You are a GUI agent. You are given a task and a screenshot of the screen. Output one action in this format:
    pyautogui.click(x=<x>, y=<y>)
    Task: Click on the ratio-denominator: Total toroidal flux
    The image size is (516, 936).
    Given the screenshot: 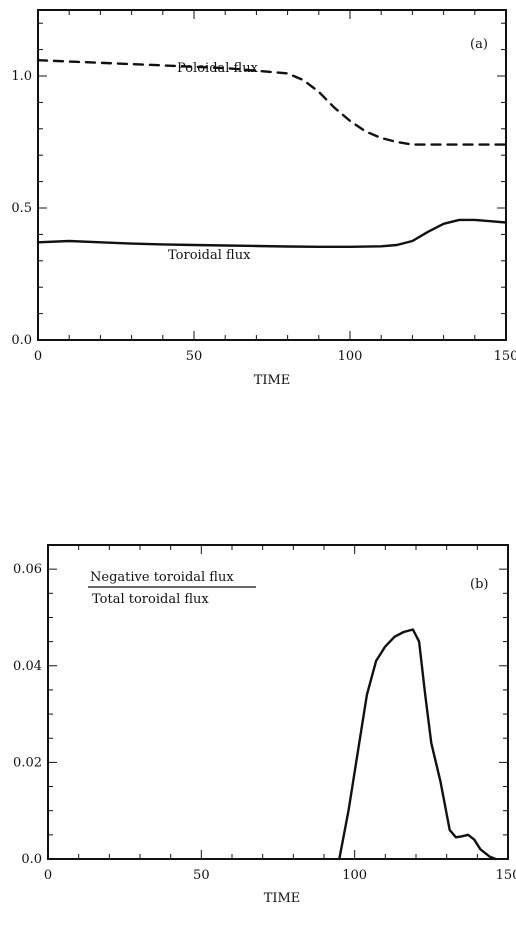 What is the action you would take?
    pyautogui.click(x=150, y=599)
    